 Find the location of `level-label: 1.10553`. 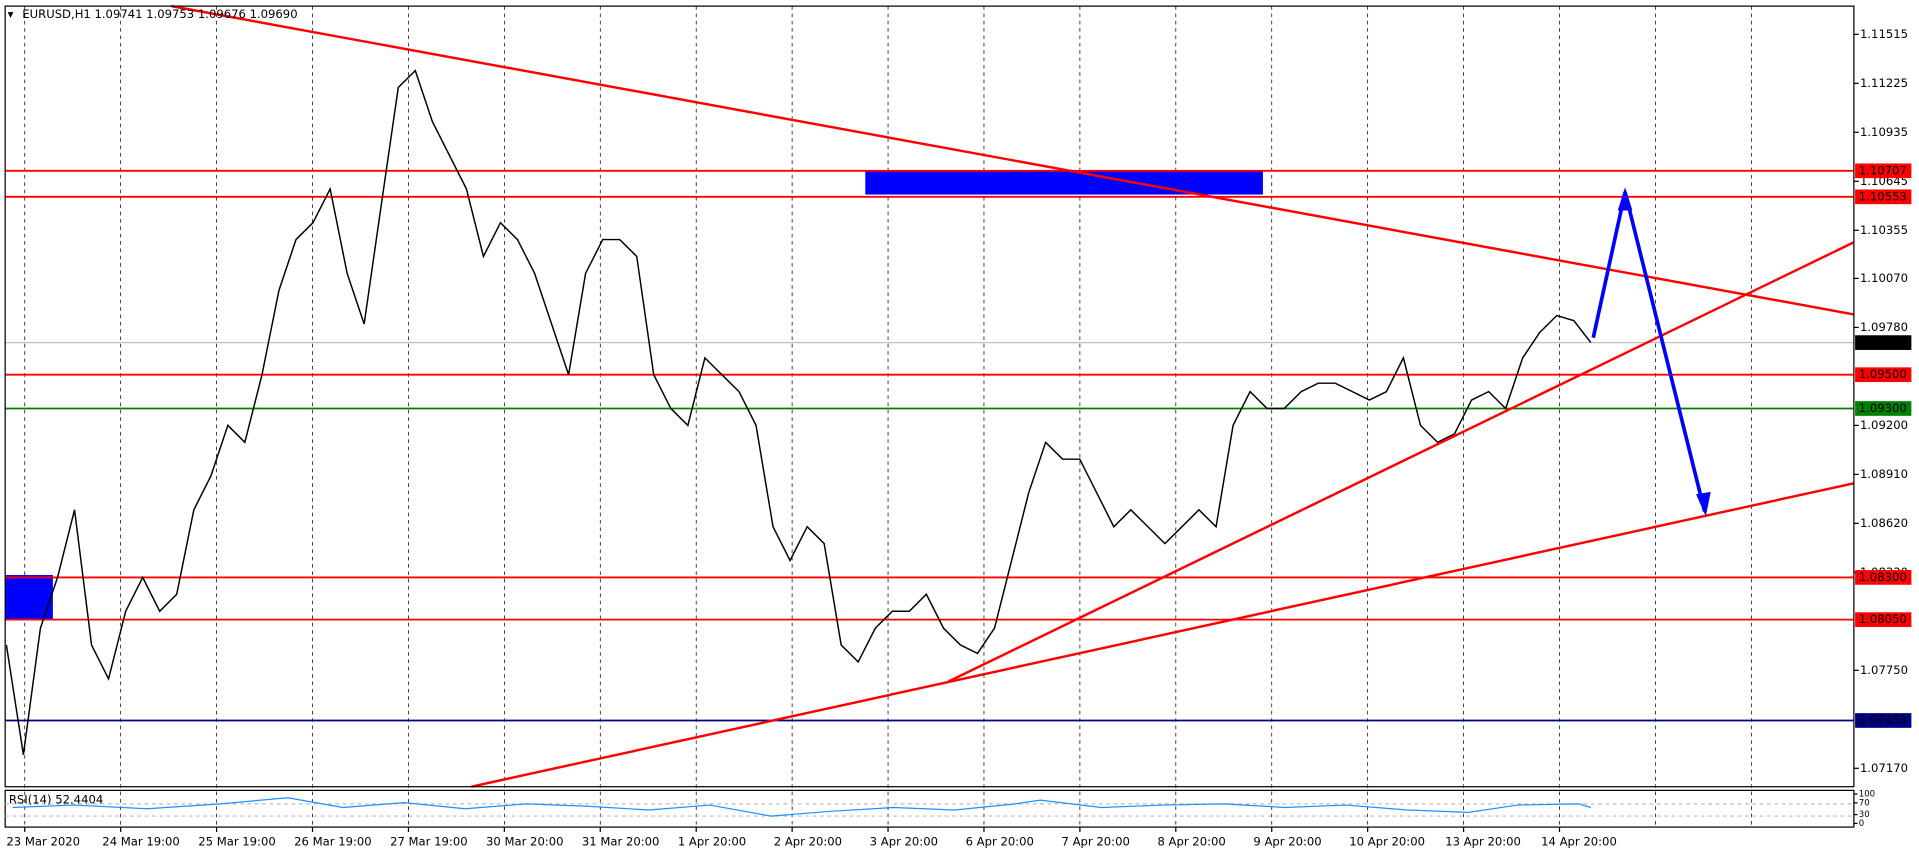

level-label: 1.10553 is located at coordinates (1883, 196).